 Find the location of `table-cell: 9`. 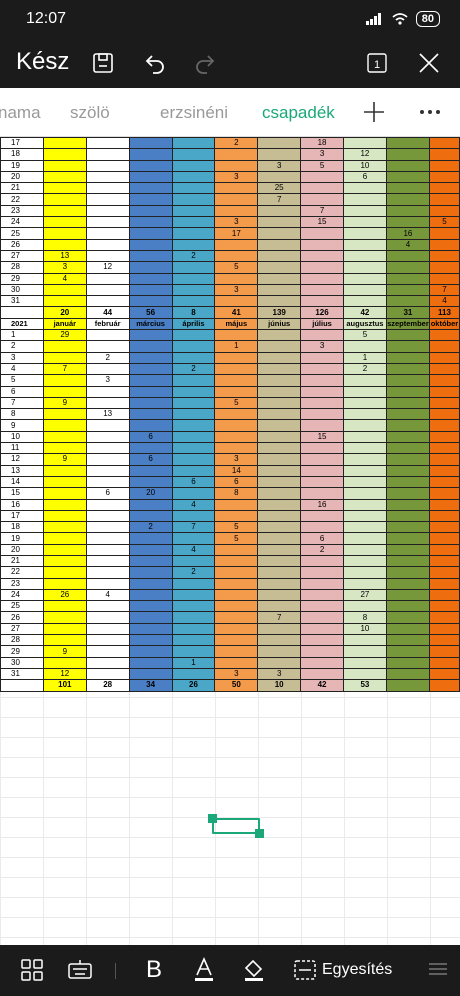

table-cell: 9 is located at coordinates (64, 651).